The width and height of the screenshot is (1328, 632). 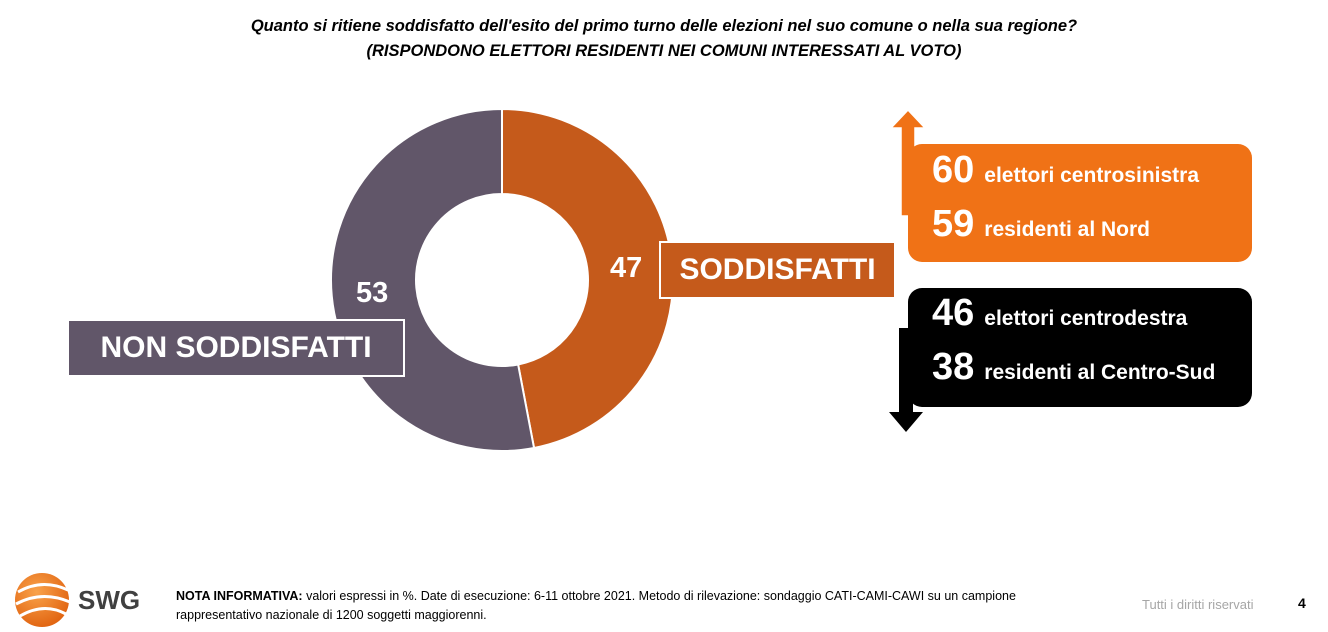 I want to click on breakdown-row: 46 elettori centrodestra, so click(x=1092, y=319).